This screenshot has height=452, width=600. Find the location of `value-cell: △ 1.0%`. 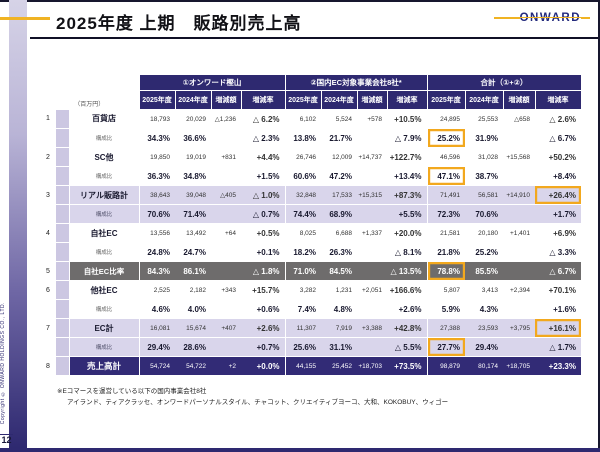

value-cell: △ 1.0% is located at coordinates (263, 195).